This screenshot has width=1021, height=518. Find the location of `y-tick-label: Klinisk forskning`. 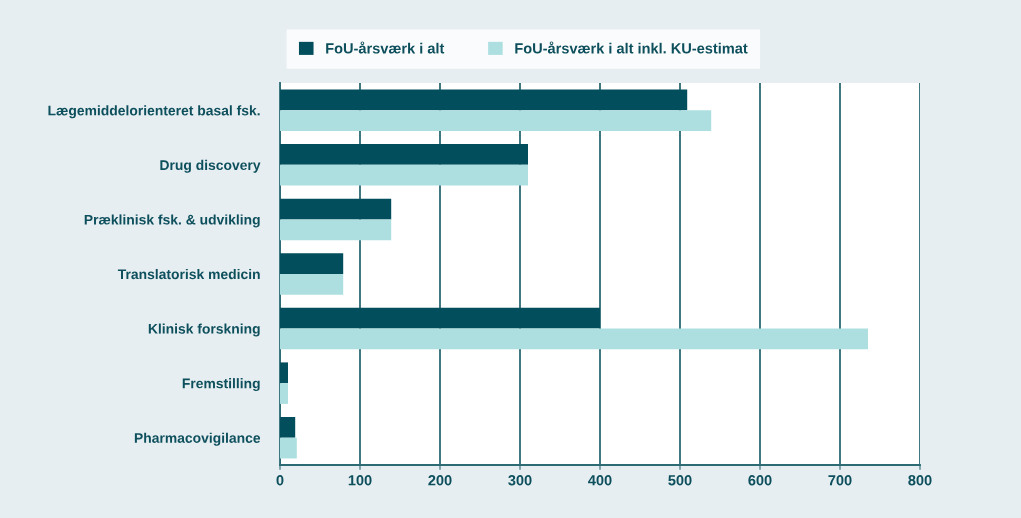

y-tick-label: Klinisk forskning is located at coordinates (204, 330).